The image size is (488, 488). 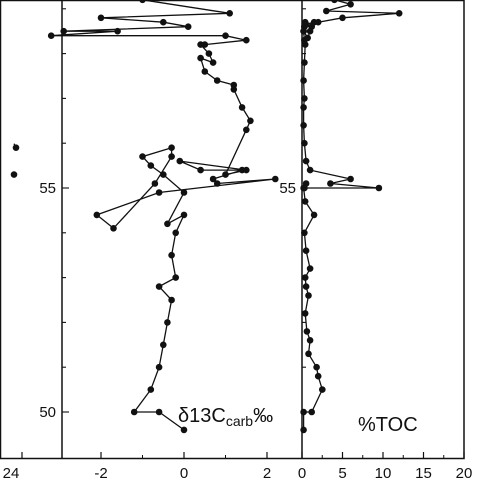 I want to click on d13c-x-tick-label: 0, so click(x=184, y=473).